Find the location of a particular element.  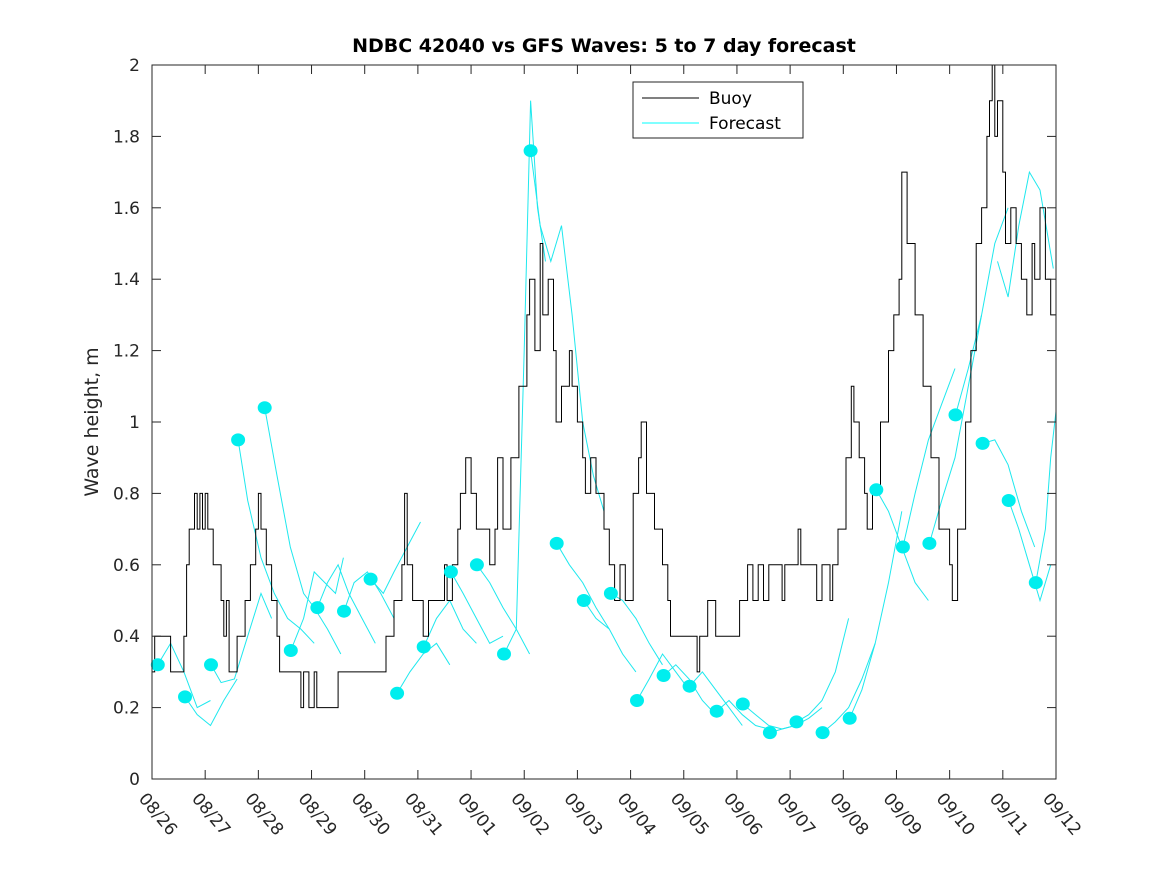

y-tick-label: 1.8 is located at coordinates (126, 137).